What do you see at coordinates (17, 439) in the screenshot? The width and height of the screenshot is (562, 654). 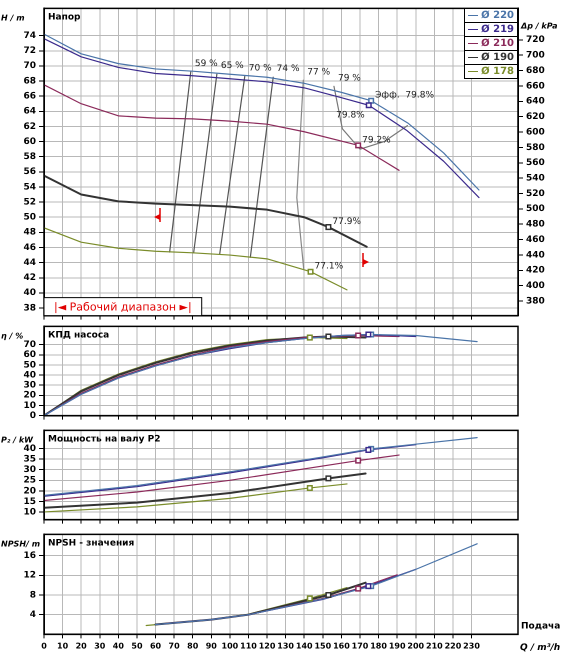 I see `y-axis-title: P₂ / kW` at bounding box center [17, 439].